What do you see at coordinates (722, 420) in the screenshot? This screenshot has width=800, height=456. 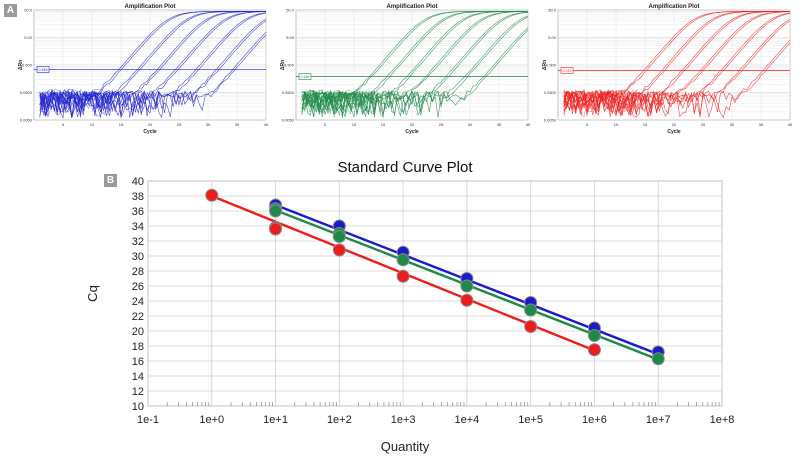 I see `std-x-tick-label: 1e+8` at bounding box center [722, 420].